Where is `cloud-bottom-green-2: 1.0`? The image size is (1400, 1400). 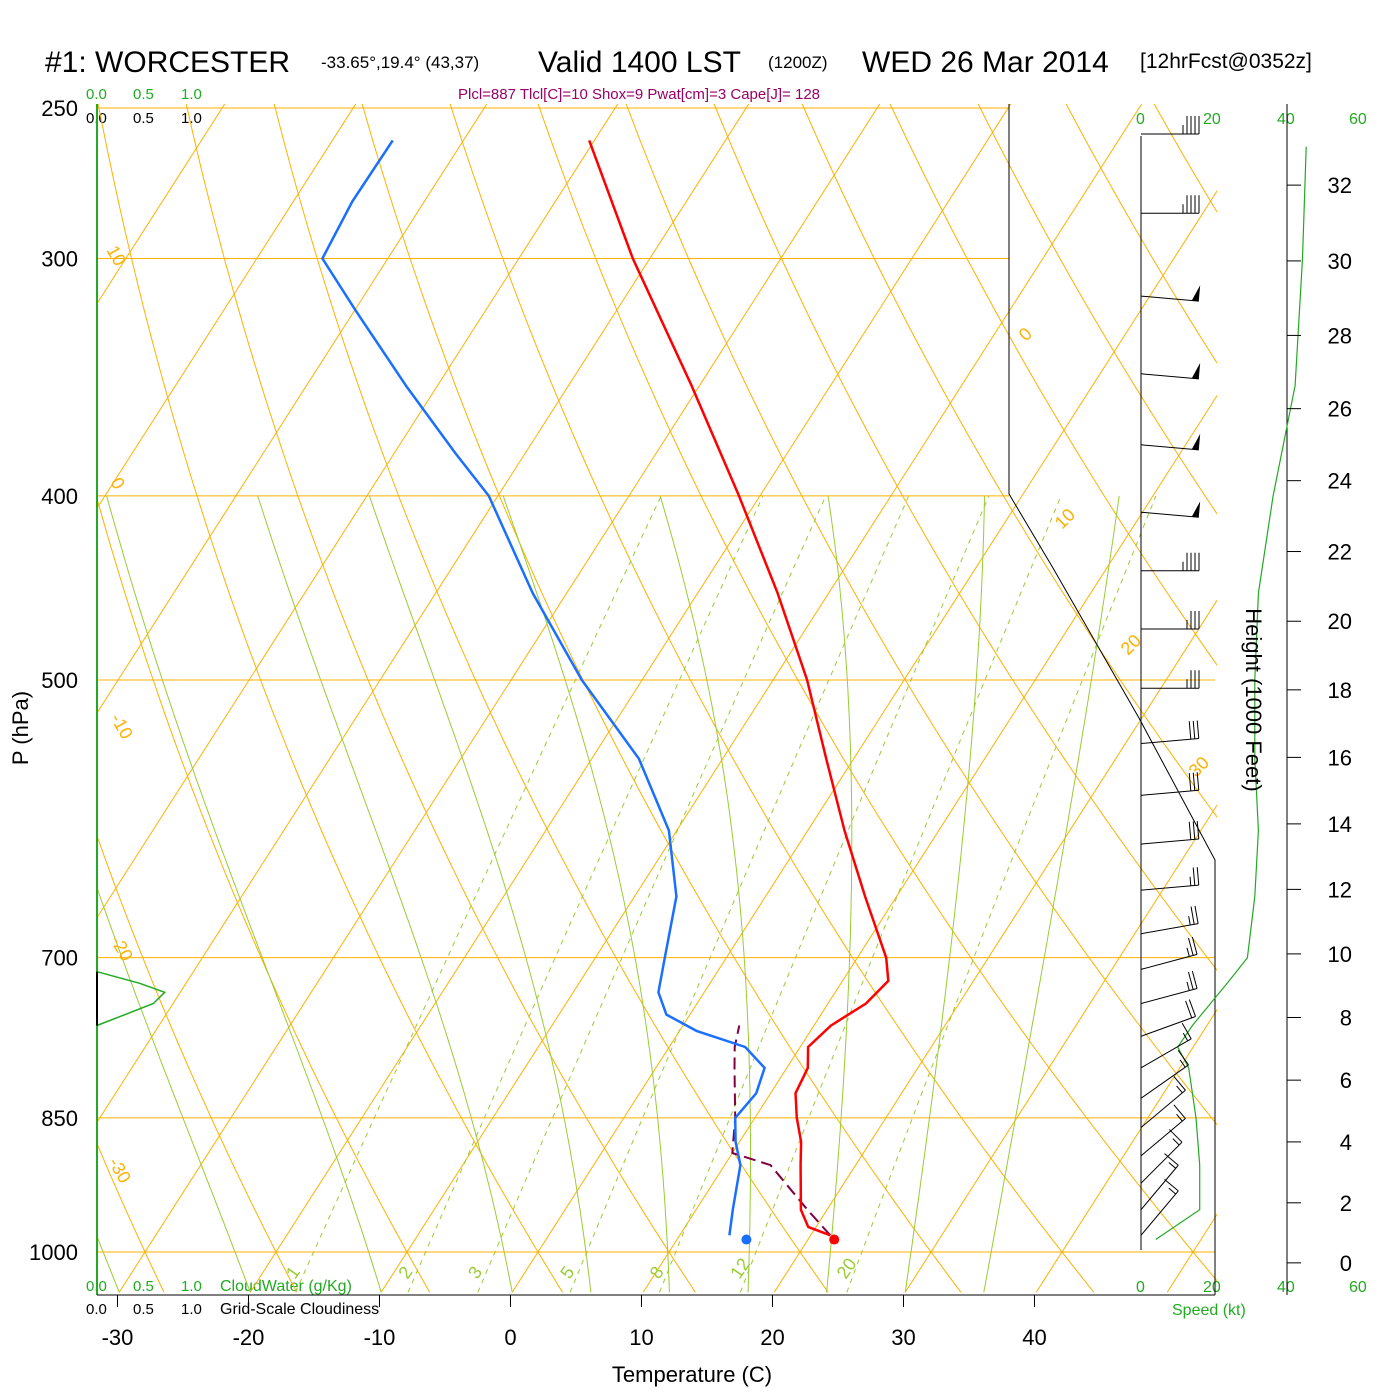 cloud-bottom-green-2: 1.0 is located at coordinates (191, 1286).